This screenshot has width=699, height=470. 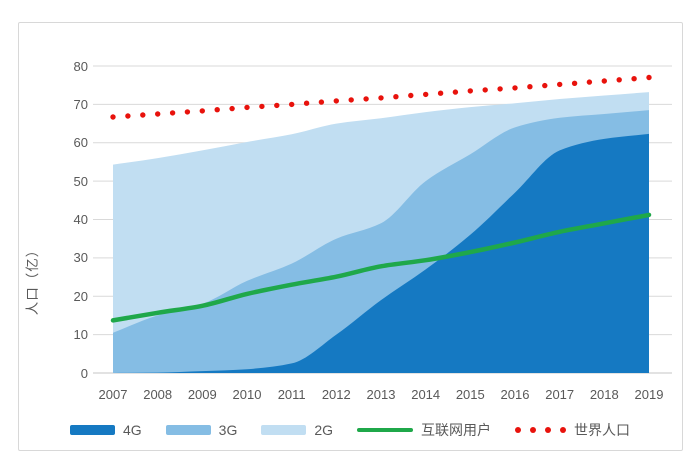 I want to click on legend-item-4g: 4G, so click(x=105, y=430).